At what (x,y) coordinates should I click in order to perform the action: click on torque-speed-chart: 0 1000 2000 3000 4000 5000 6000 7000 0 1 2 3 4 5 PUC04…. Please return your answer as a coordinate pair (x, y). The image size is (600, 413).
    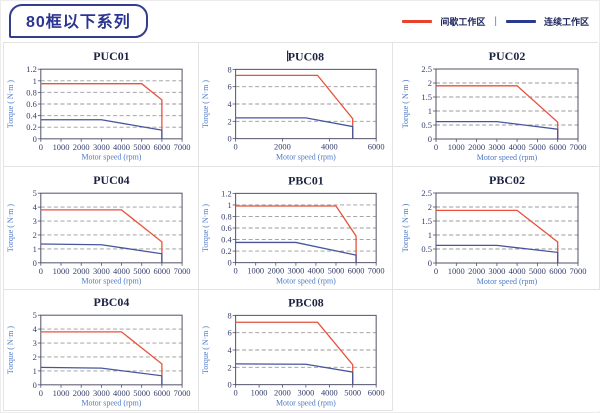
    Looking at the image, I should click on (98, 229).